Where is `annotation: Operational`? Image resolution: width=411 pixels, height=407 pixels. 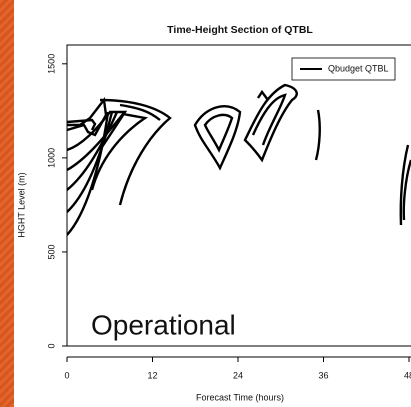 annotation: Operational is located at coordinates (163, 324).